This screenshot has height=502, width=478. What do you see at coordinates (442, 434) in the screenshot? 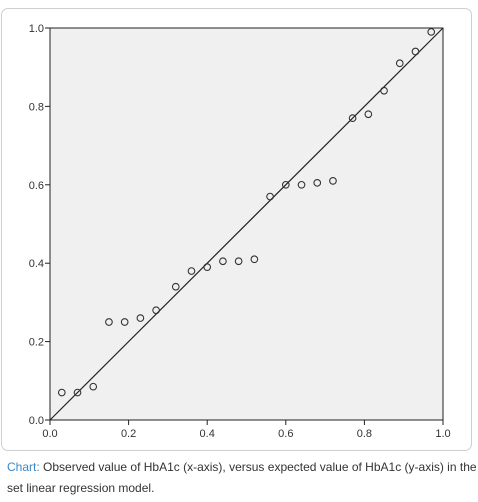
I see `x-tick-label: 1.0` at bounding box center [442, 434].